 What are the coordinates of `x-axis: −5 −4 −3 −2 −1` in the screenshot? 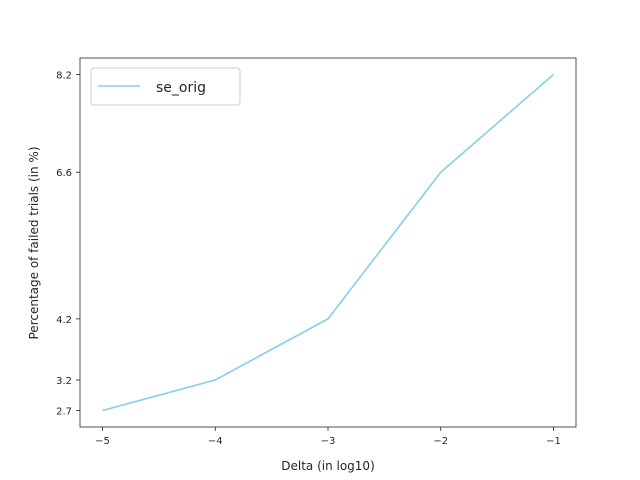 It's located at (328, 437).